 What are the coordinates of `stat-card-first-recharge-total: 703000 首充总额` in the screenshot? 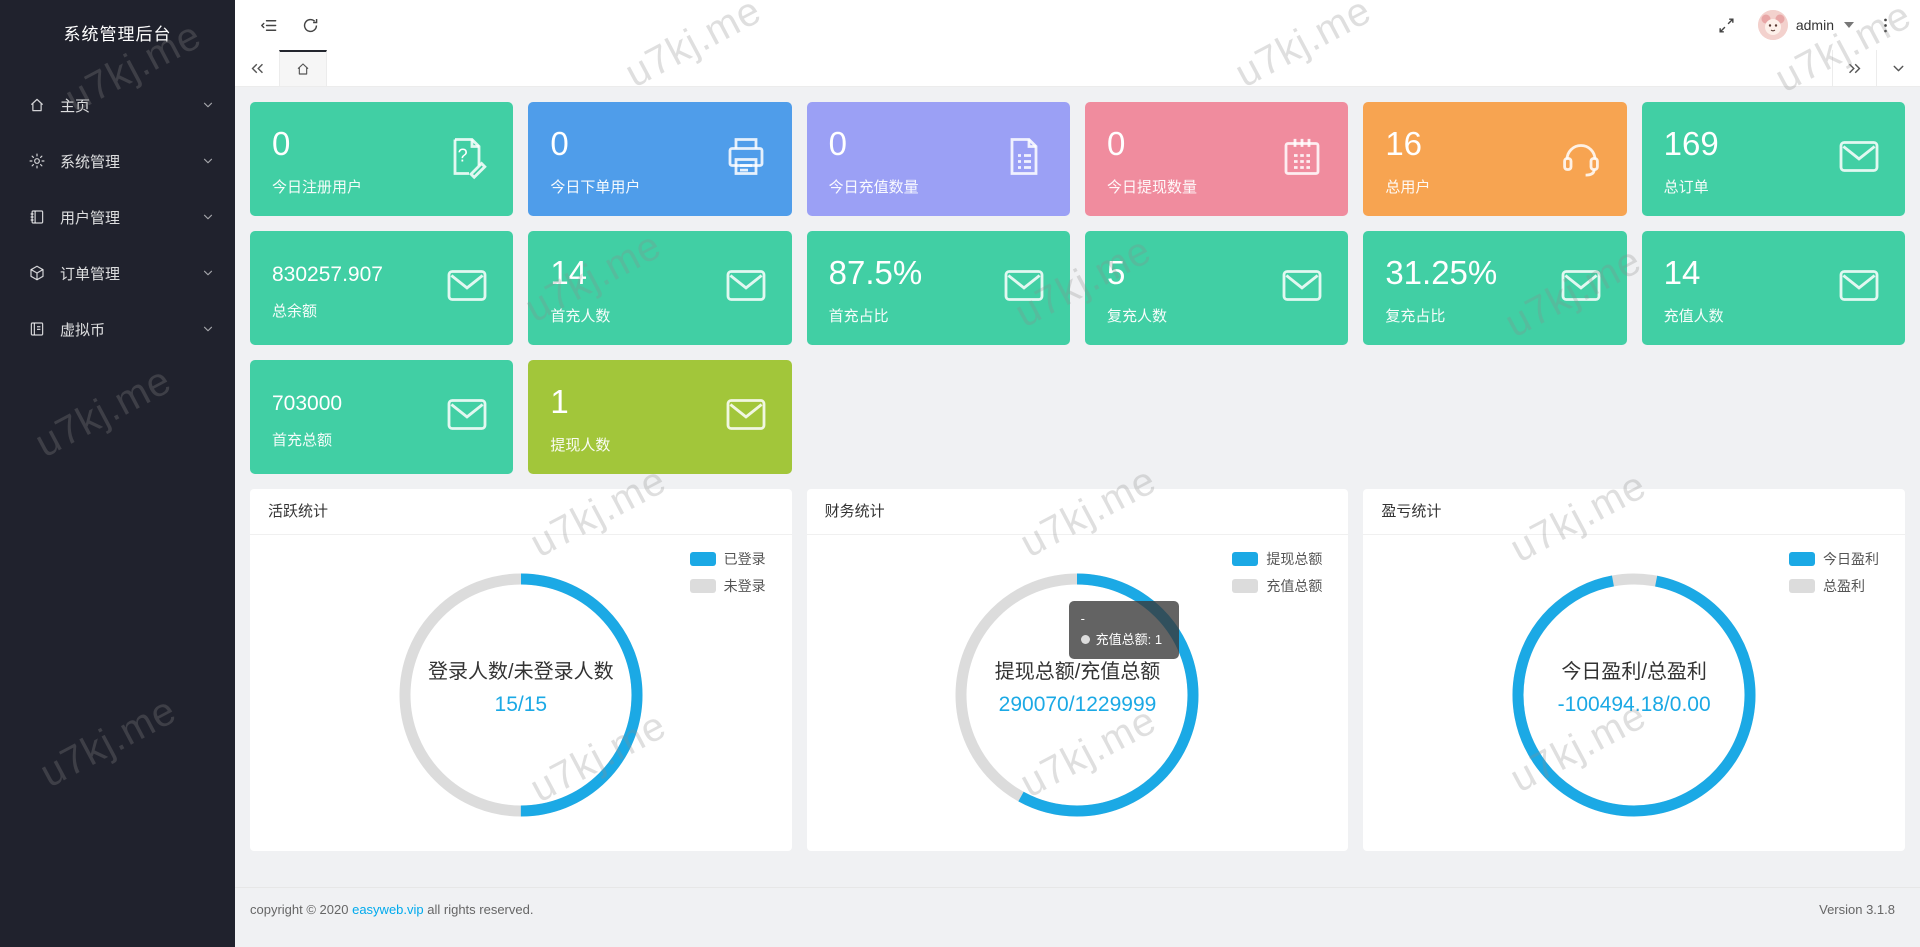 It's located at (382, 417).